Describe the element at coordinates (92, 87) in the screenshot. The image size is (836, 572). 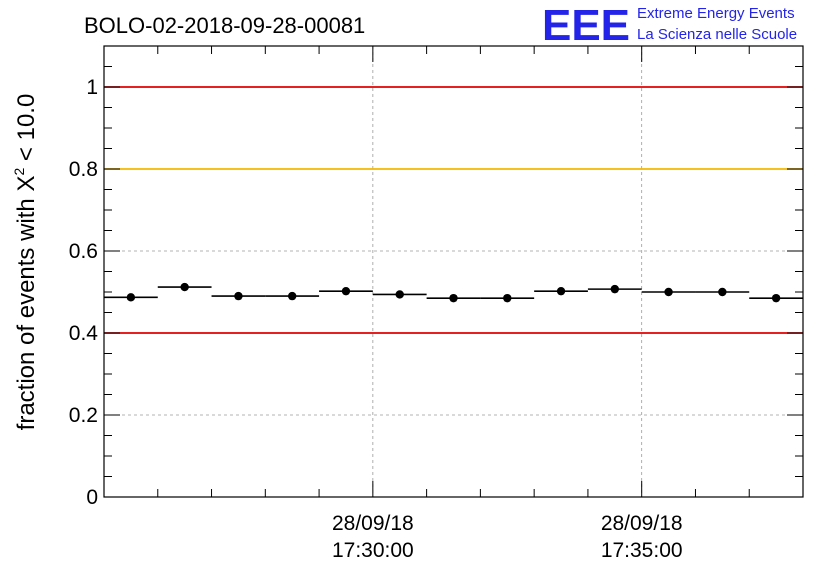
I see `y-tick-label: 1` at that location.